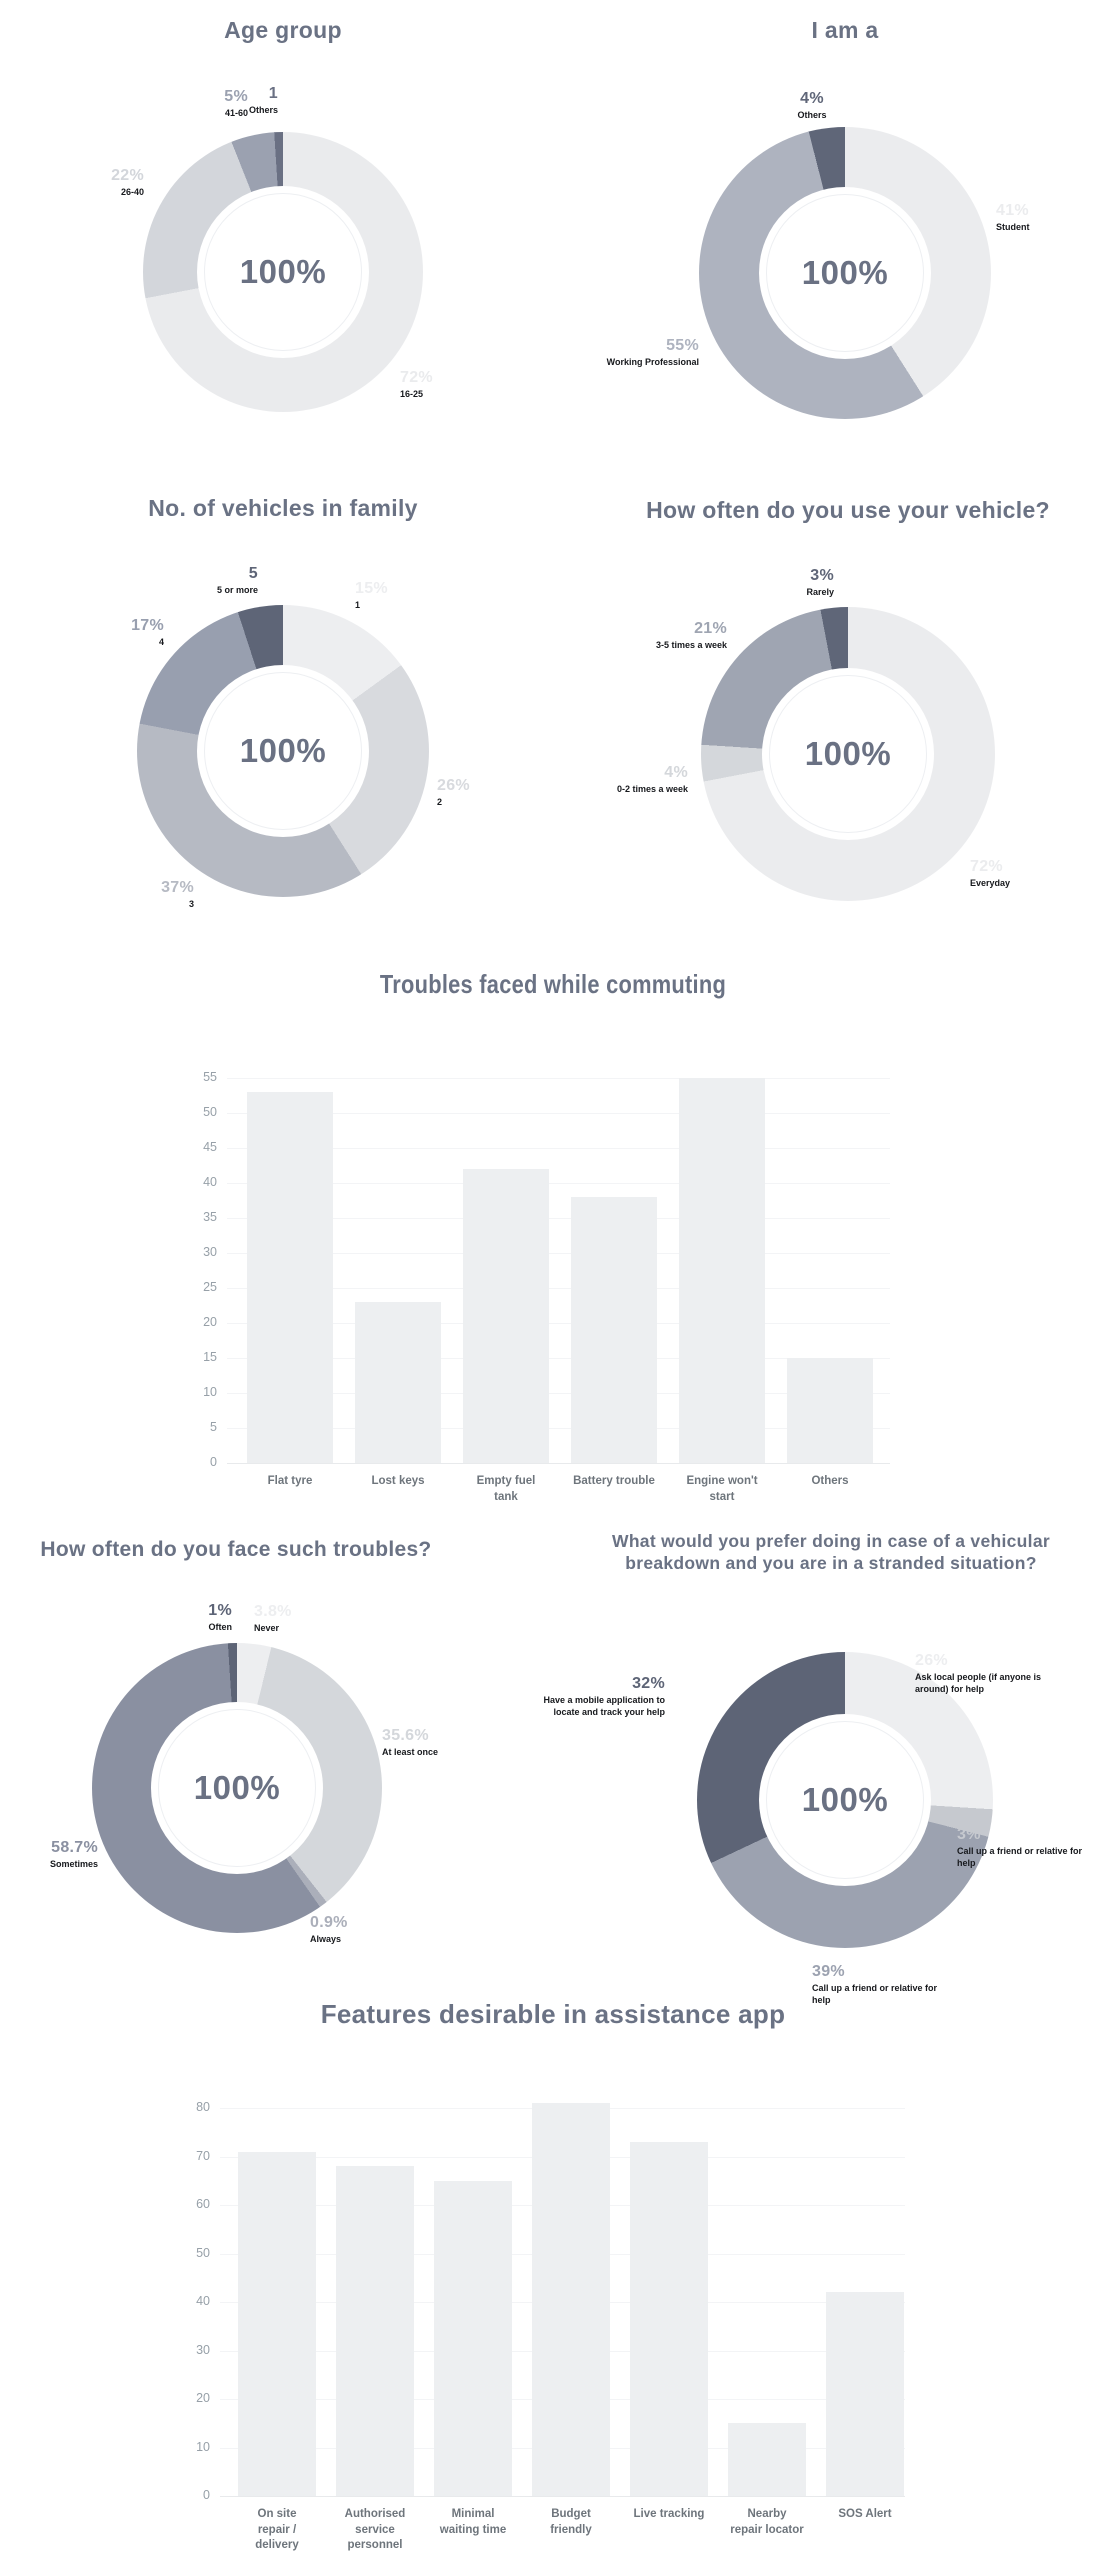 Image resolution: width=1106 pixels, height=2560 pixels. I want to click on slice-category: Everyday, so click(990, 883).